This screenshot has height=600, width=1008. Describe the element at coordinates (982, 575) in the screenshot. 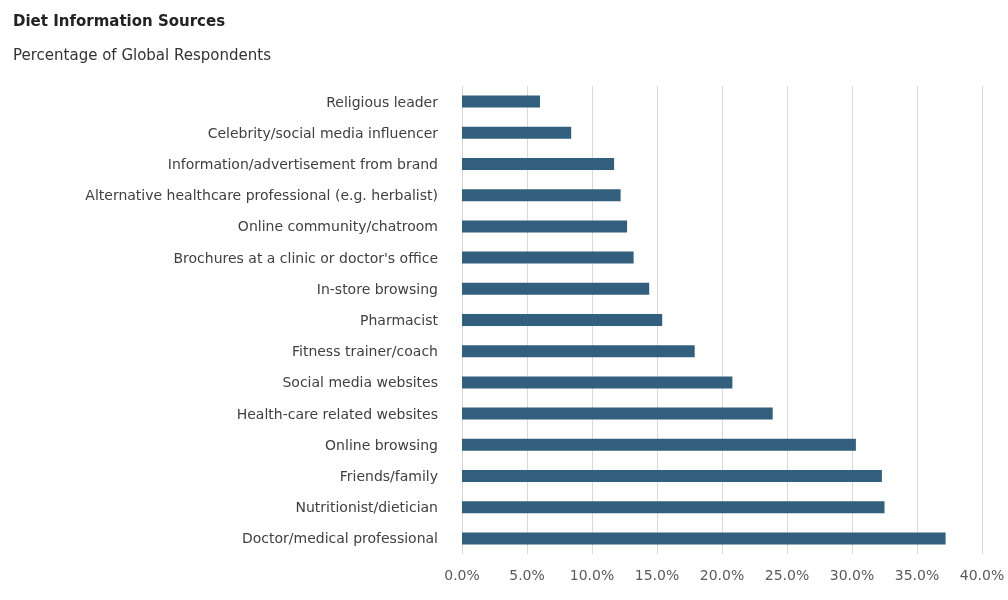

I see `x-tick-label: 40.0%` at that location.